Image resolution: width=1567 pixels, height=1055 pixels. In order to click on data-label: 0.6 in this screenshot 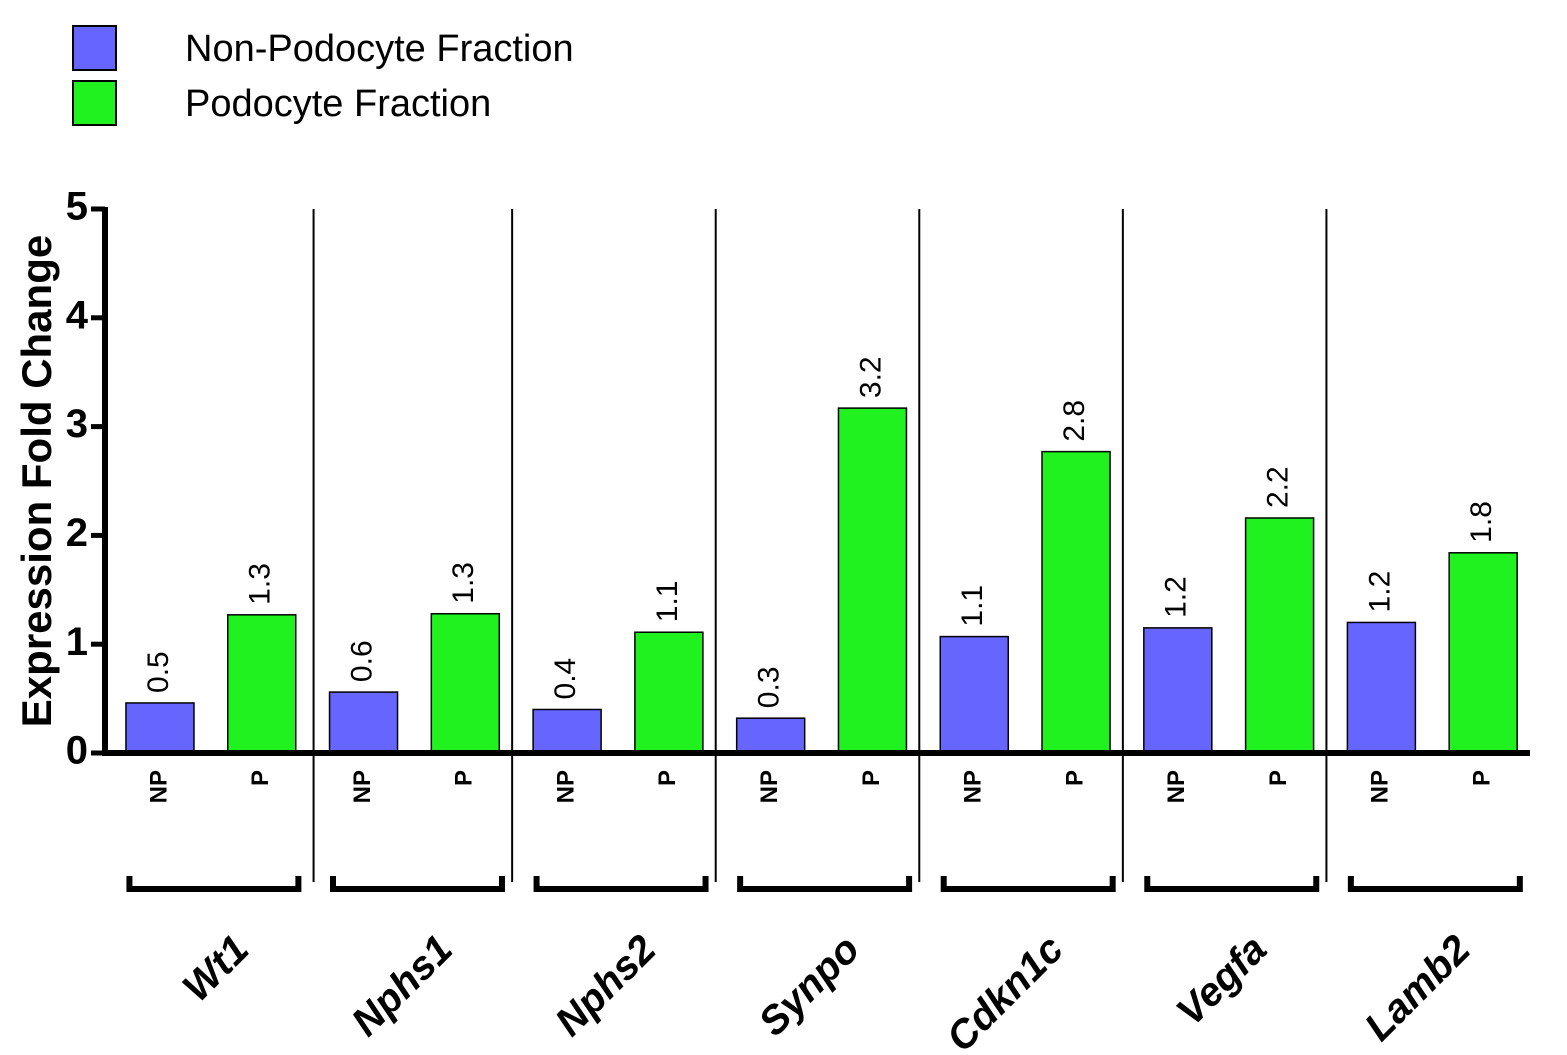, I will do `click(361, 661)`.